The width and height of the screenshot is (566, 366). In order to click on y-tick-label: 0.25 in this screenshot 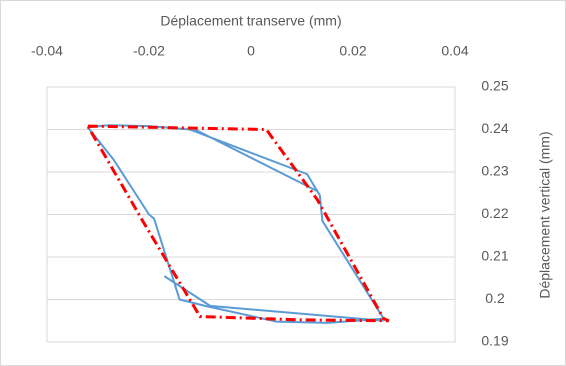, I will do `click(494, 86)`.